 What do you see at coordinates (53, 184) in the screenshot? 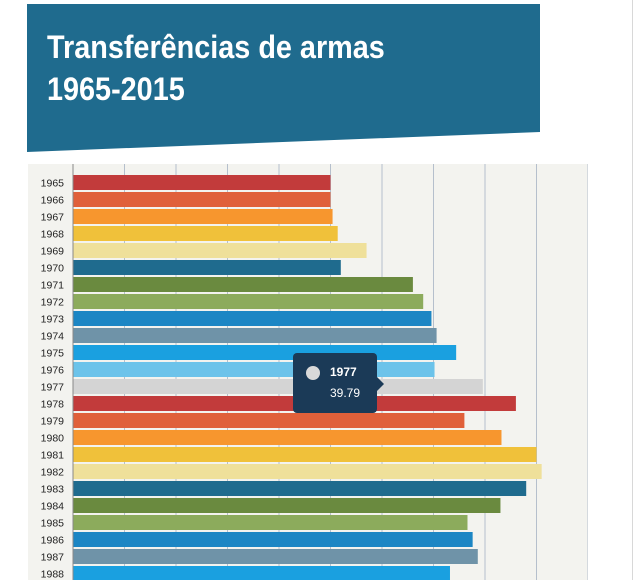
I see `y-tick-label: 1965` at bounding box center [53, 184].